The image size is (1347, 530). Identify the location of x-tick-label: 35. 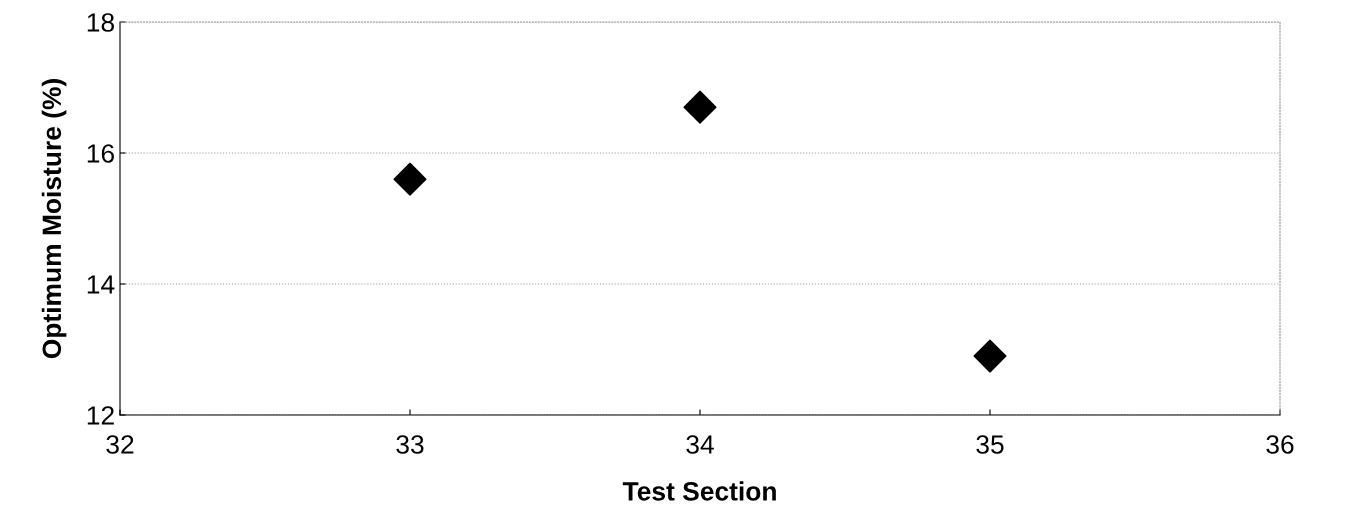
(990, 444).